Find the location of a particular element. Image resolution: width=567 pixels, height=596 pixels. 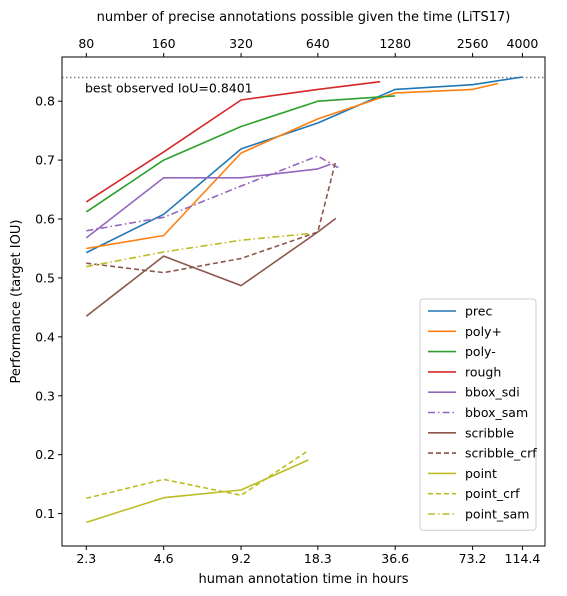

legend-entry-bbox-sdi: bbox_sdi is located at coordinates (492, 392).